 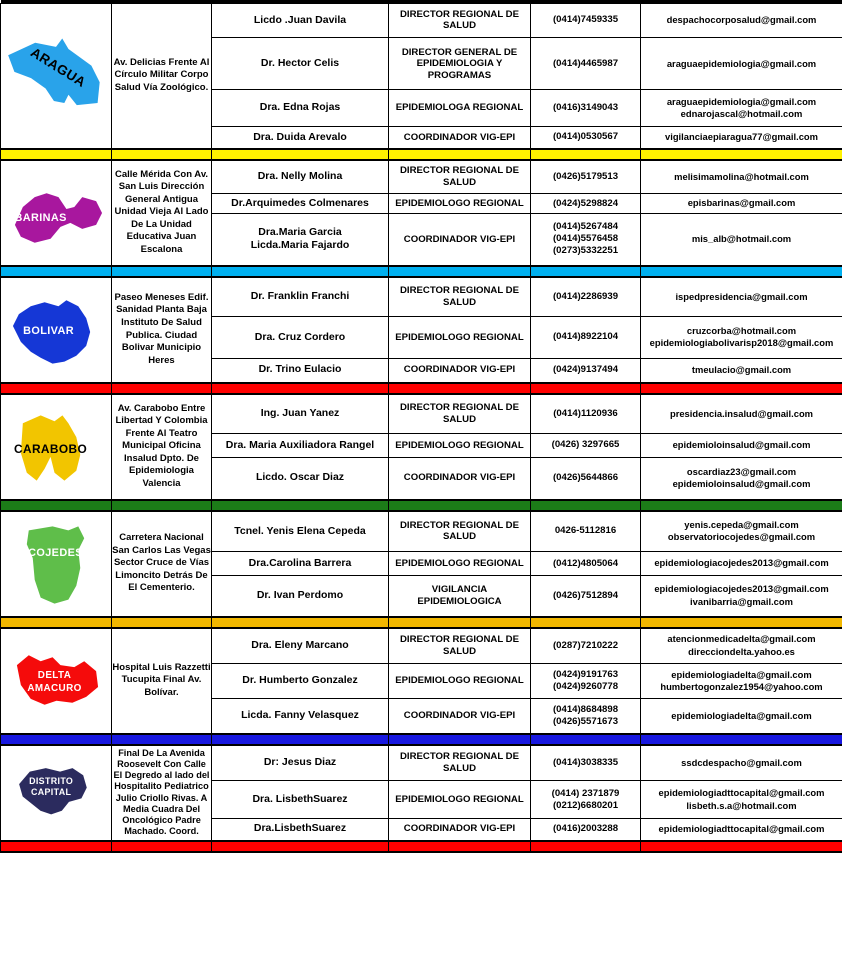 I want to click on contact-phone-cell: (0416)2003288, so click(x=585, y=829).